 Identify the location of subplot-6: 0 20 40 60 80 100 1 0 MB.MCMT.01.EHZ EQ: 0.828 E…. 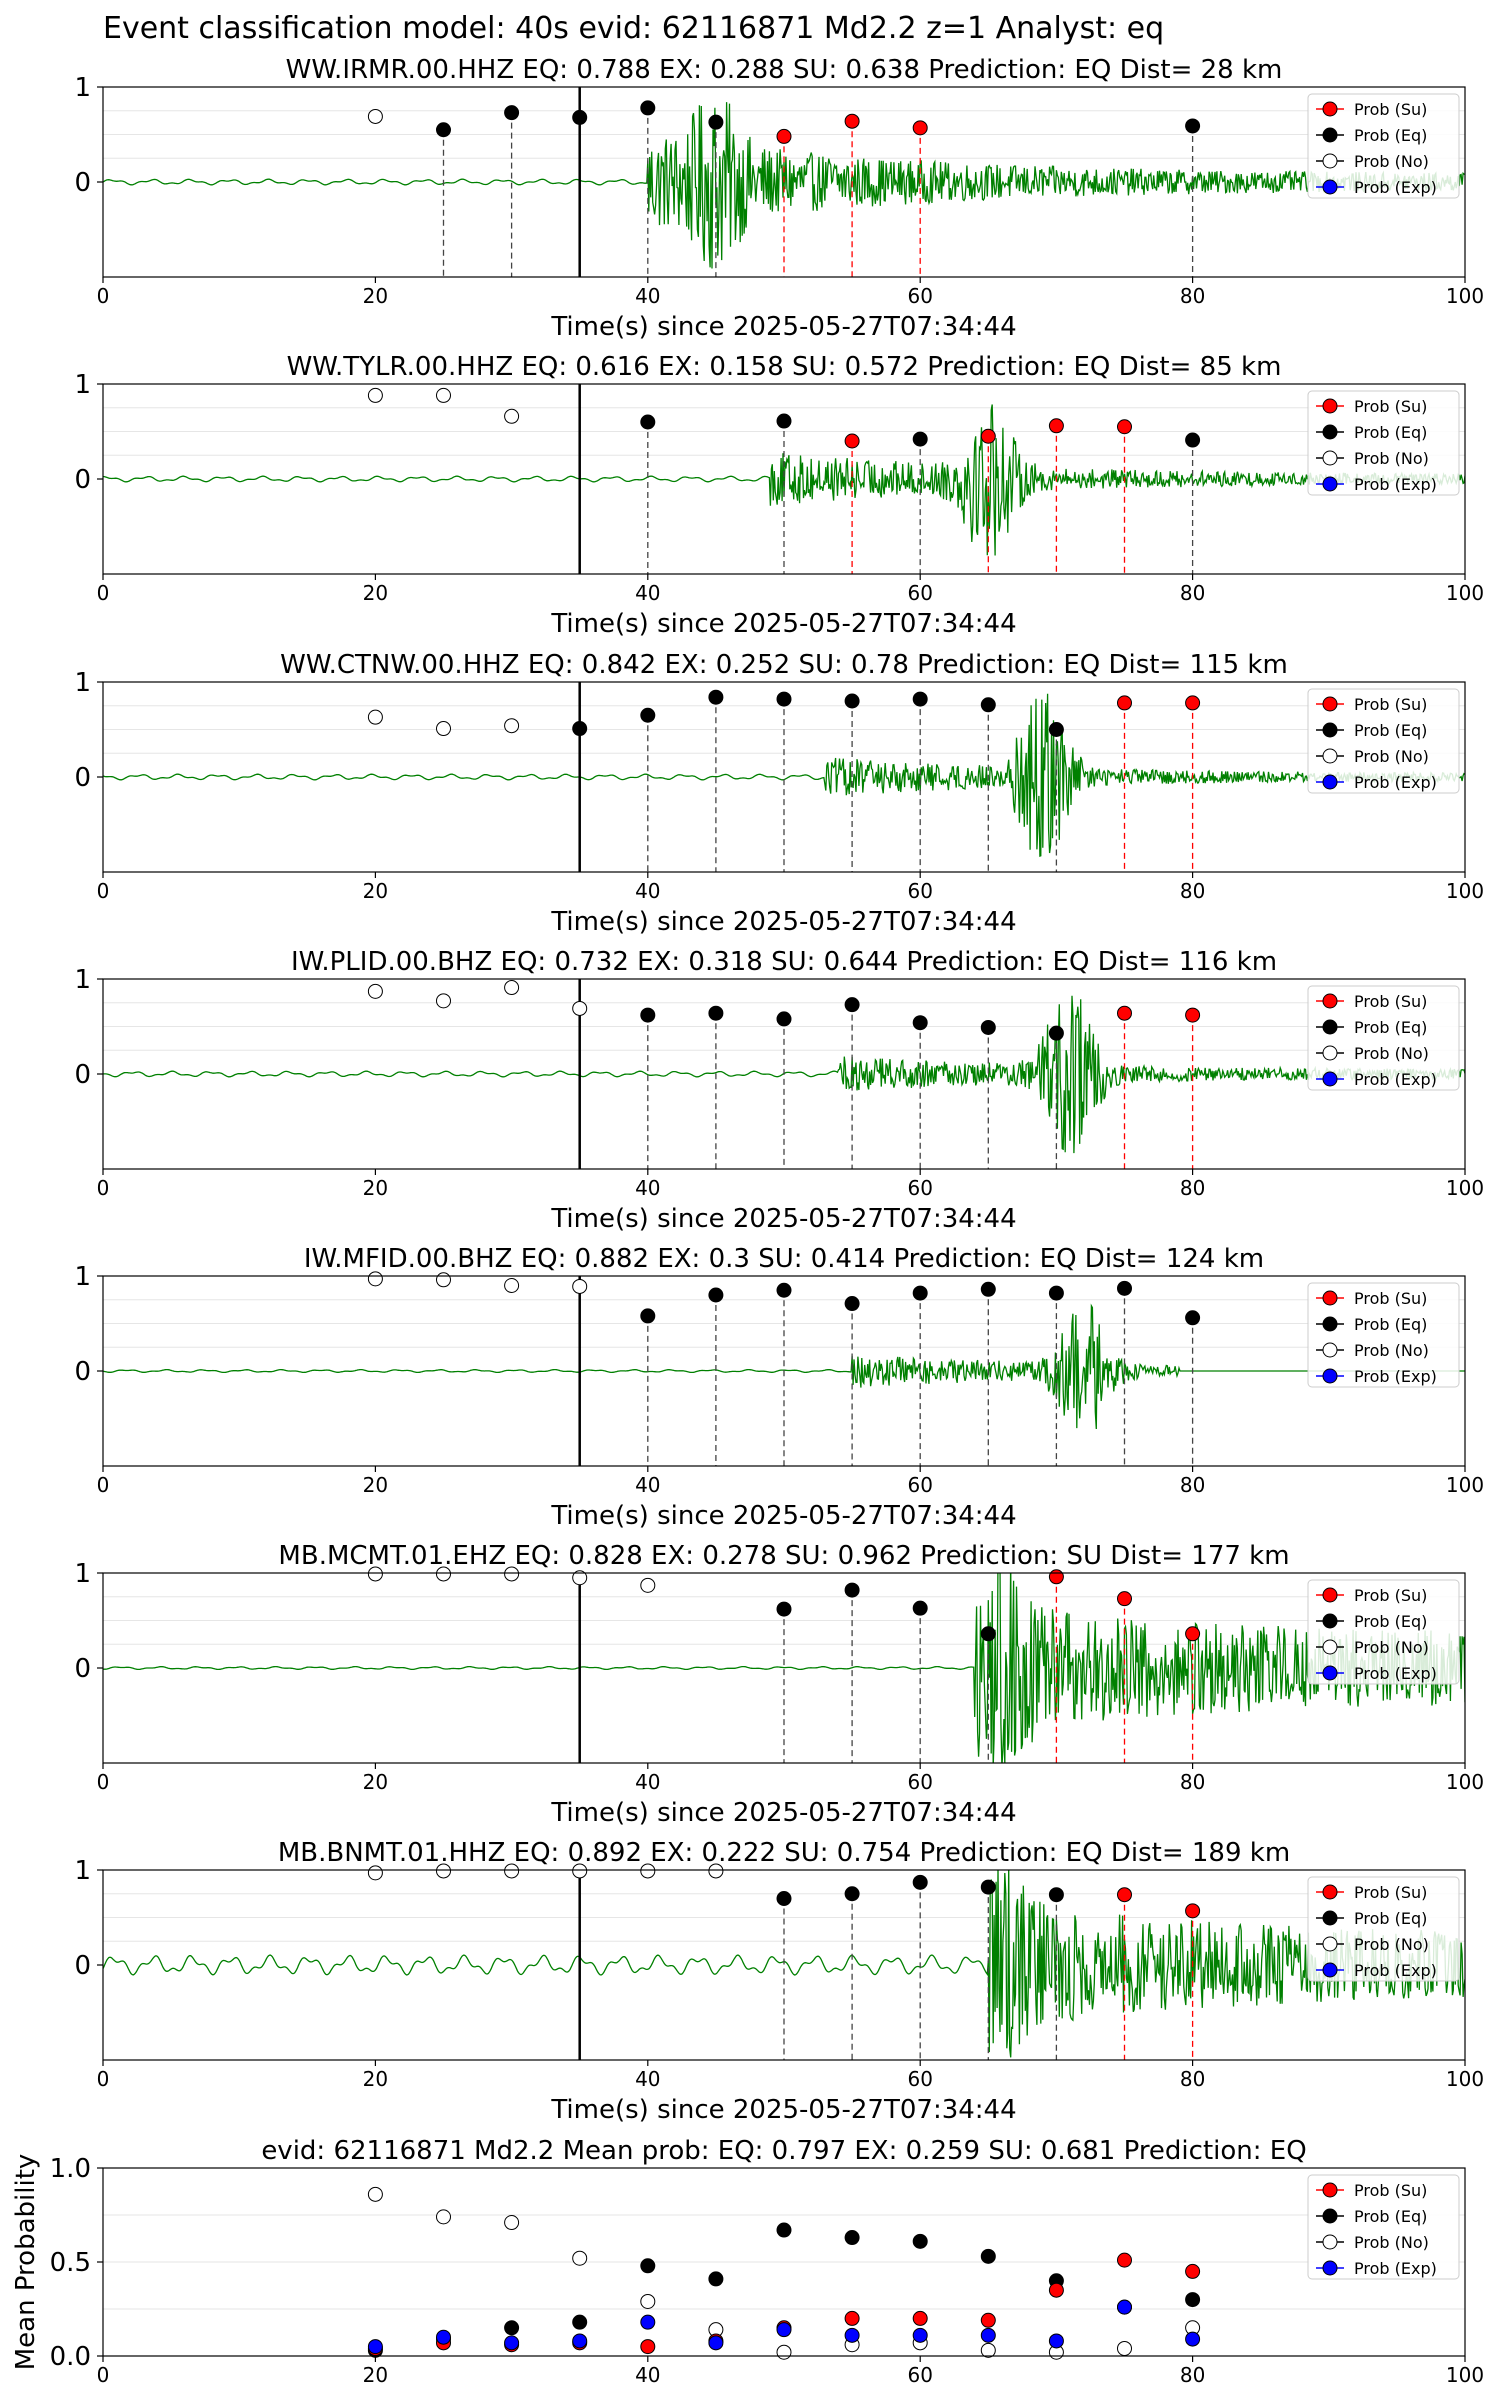
(779, 1684).